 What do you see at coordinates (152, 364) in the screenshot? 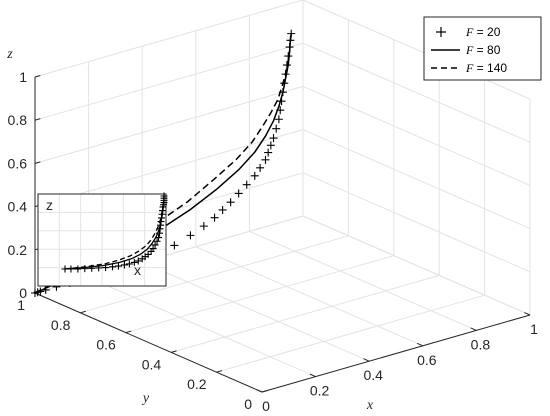
I see `y-tick-label: 0.4` at bounding box center [152, 364].